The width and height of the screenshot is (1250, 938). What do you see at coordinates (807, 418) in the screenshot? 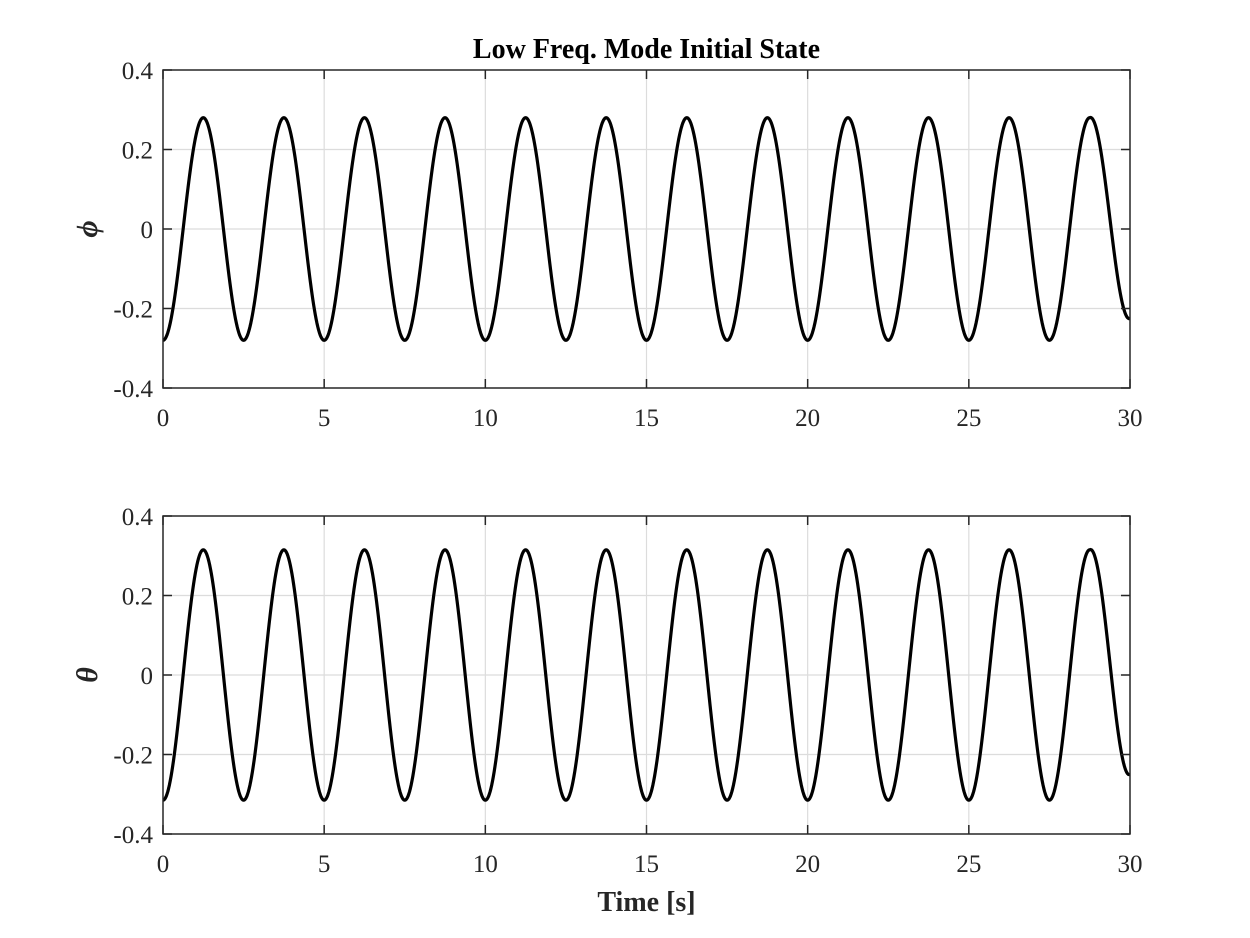
I see `top-plot-xtick-label: 20` at bounding box center [807, 418].